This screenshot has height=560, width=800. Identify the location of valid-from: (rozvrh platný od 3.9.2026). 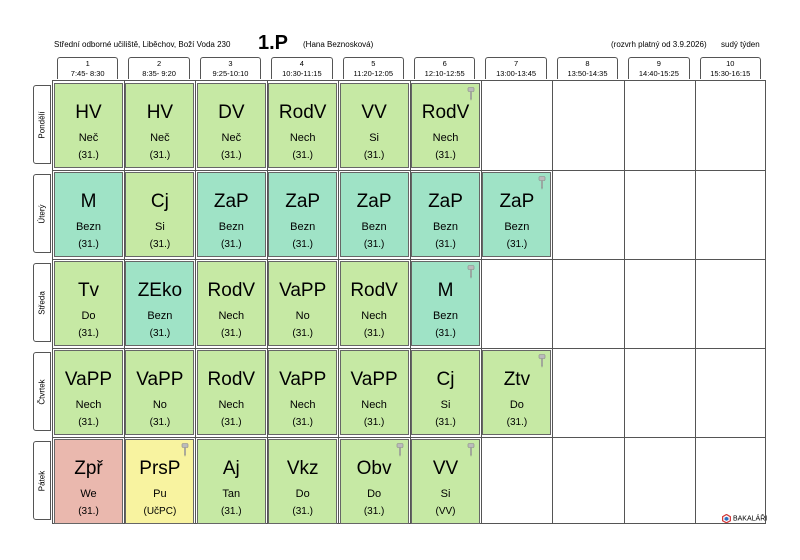
(659, 44).